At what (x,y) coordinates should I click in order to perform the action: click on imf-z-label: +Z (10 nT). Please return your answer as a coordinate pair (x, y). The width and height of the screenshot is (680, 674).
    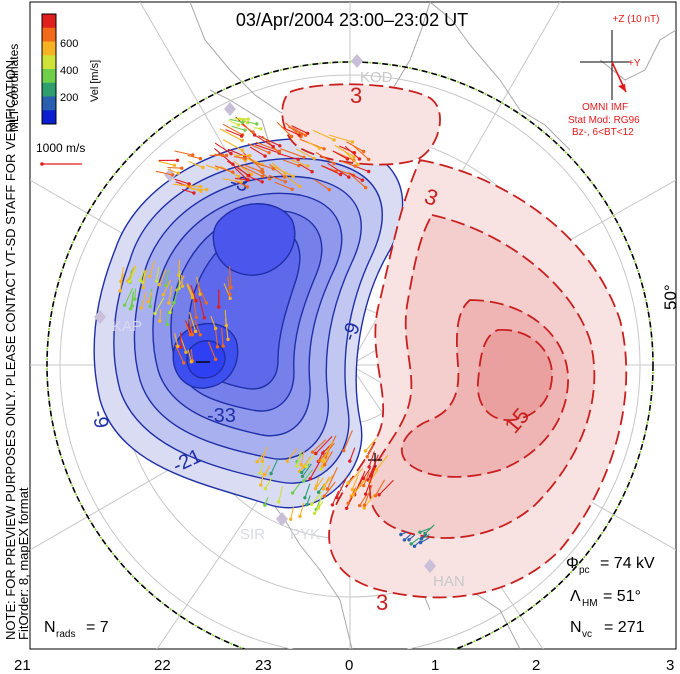
    Looking at the image, I should click on (636, 19).